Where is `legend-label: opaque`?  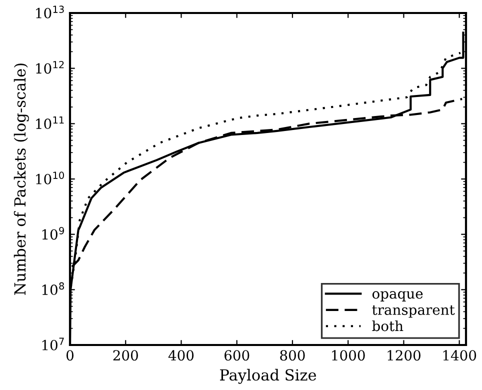
legend-label: opaque is located at coordinates (397, 296).